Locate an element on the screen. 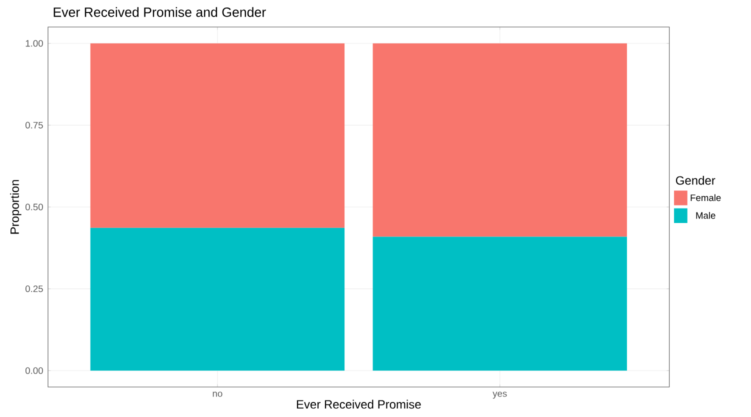  legend-label: Female is located at coordinates (705, 198).